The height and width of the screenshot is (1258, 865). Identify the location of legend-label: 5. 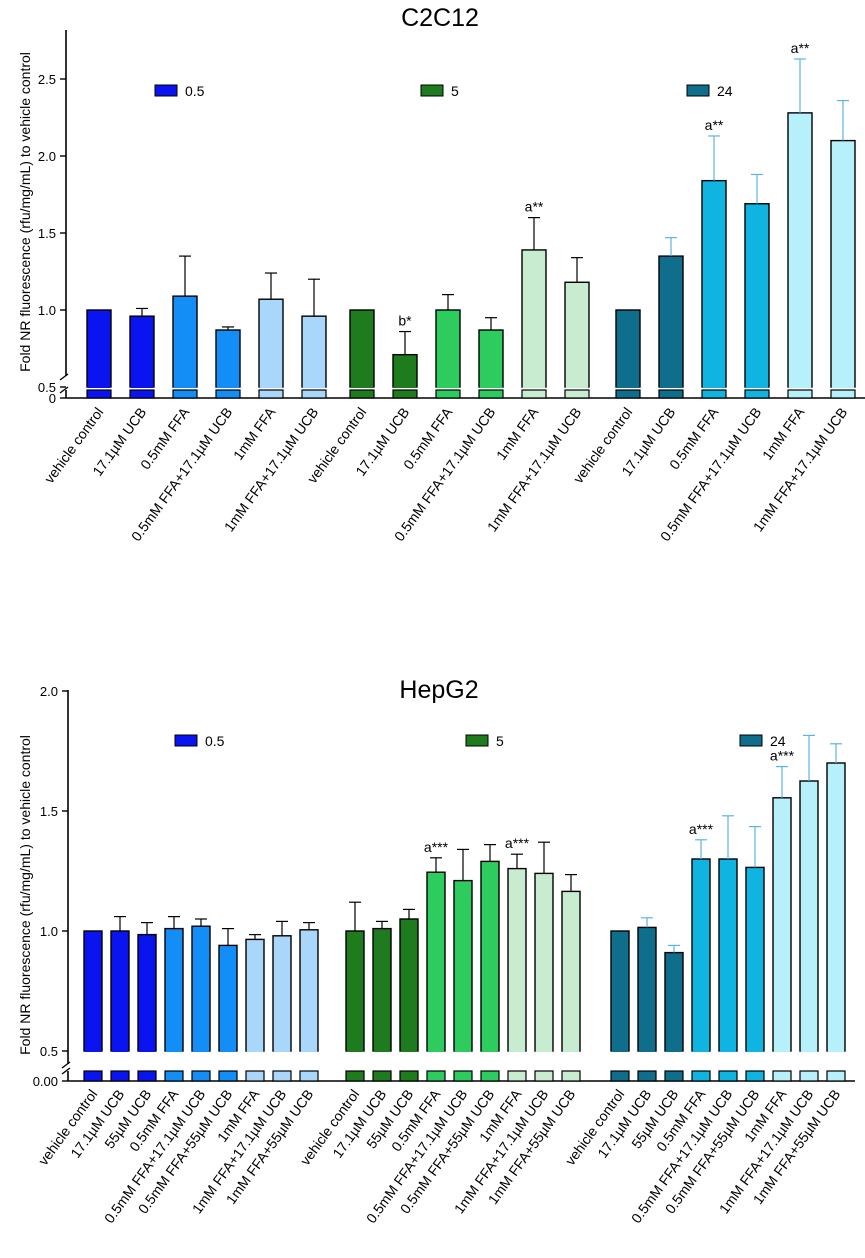
(500, 741).